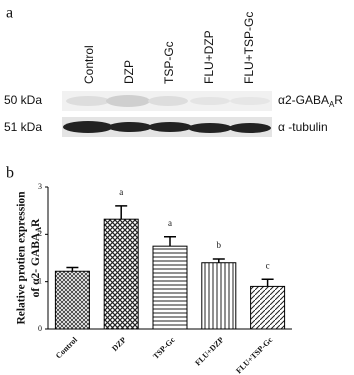 The image size is (354, 375). I want to click on row-label: α -tubulin, so click(303, 127).